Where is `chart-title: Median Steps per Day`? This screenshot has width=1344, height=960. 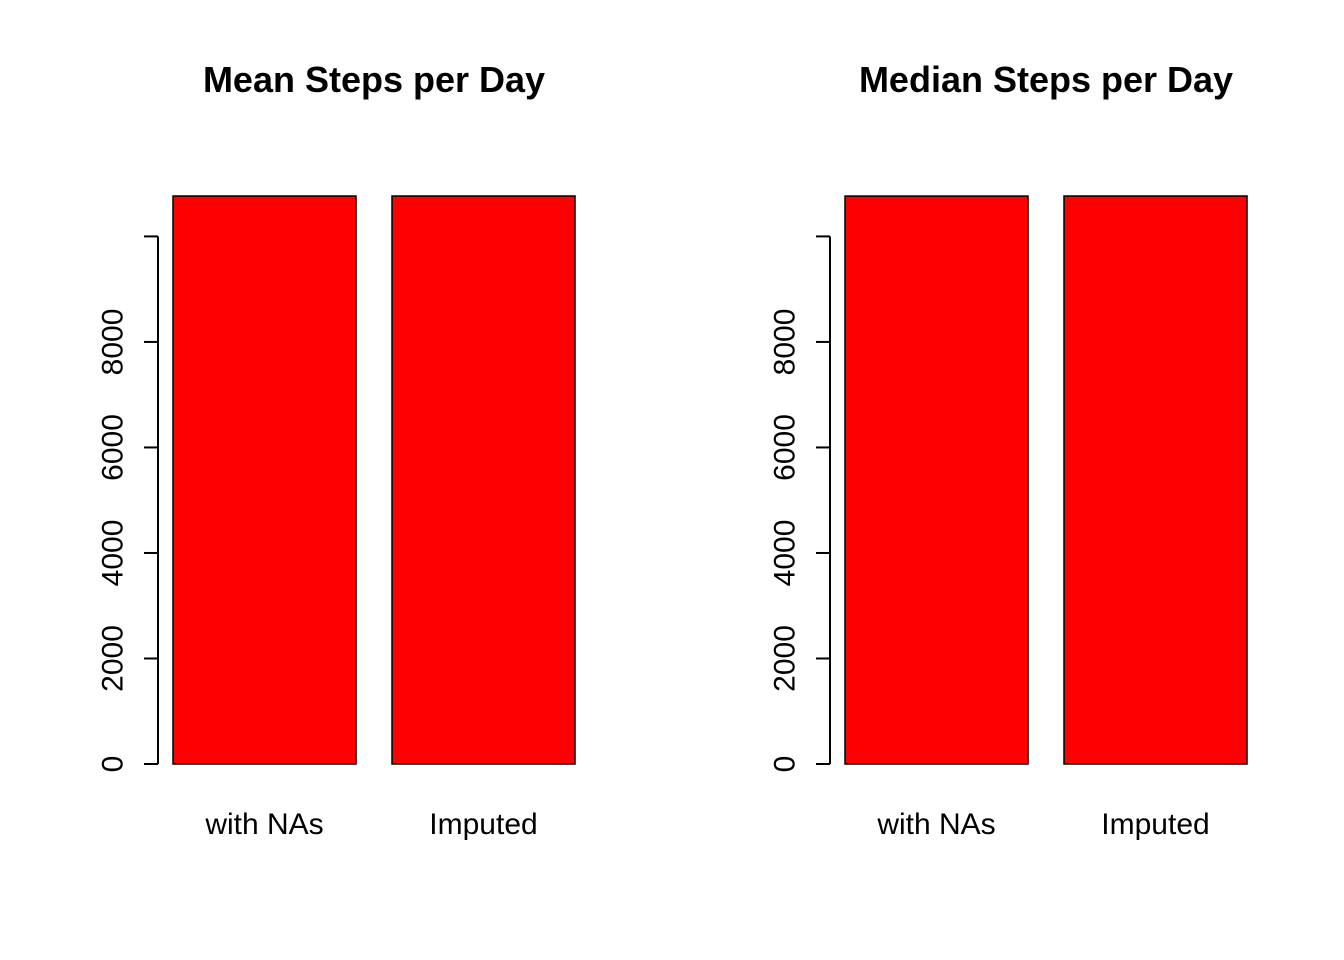 chart-title: Median Steps per Day is located at coordinates (1046, 79).